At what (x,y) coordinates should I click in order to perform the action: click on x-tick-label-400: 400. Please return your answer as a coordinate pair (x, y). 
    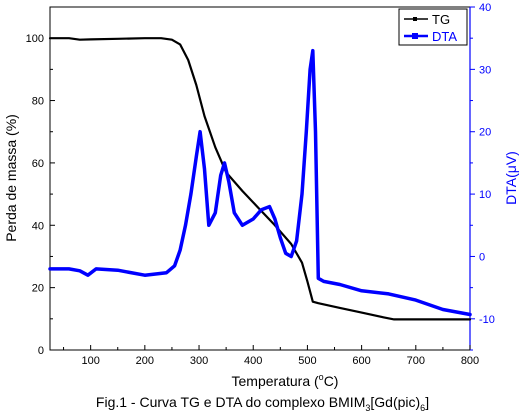
    Looking at the image, I should click on (253, 361).